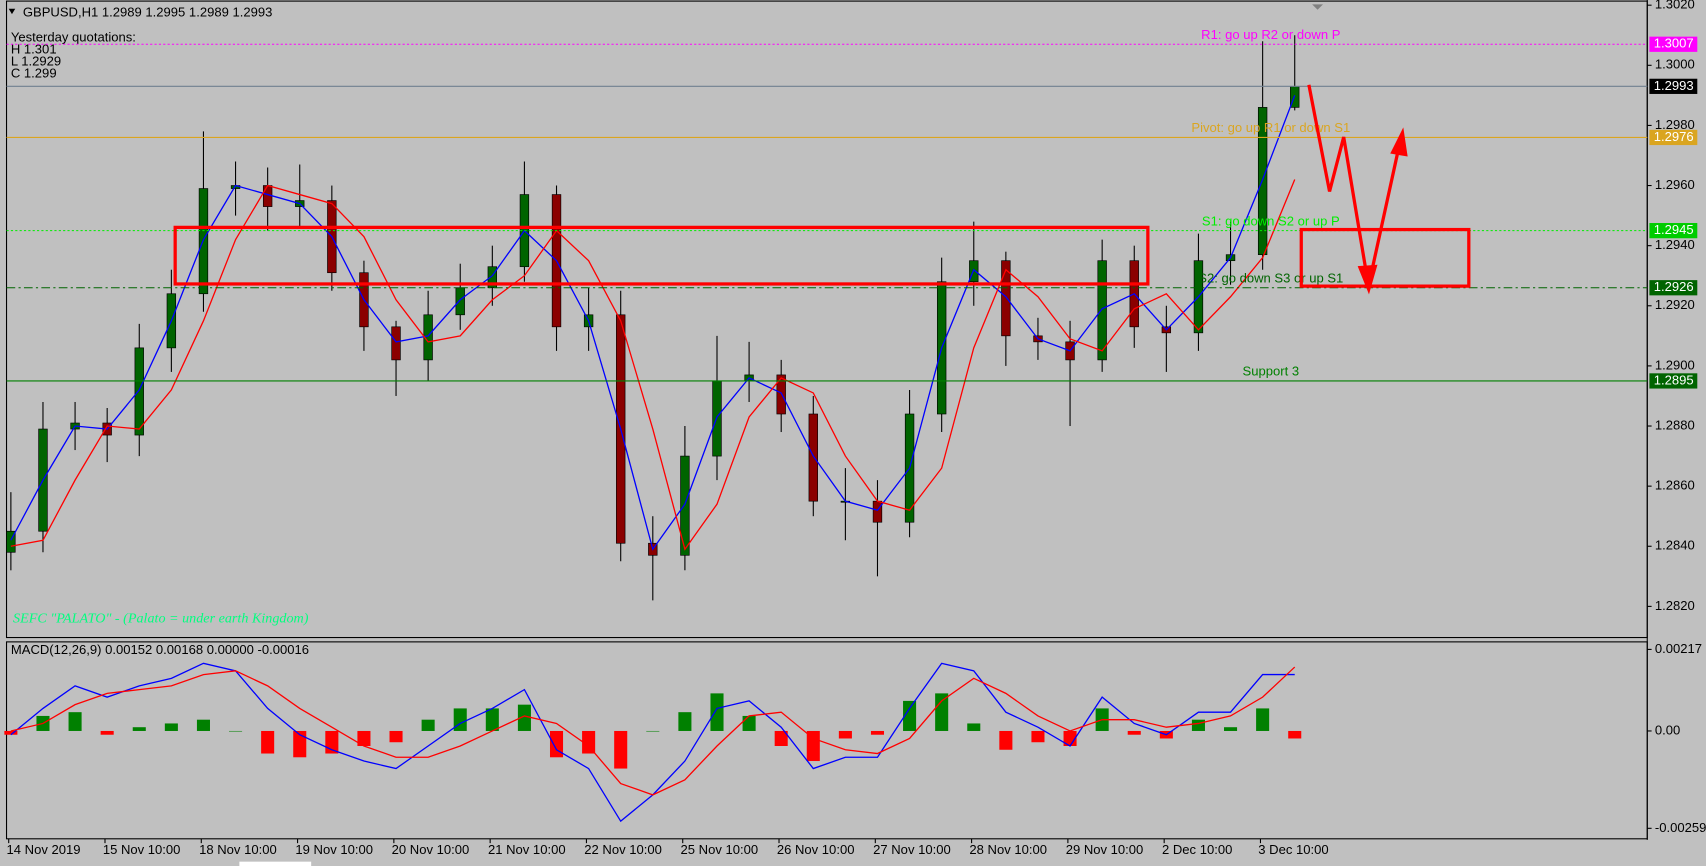  Describe the element at coordinates (1667, 729) in the screenshot. I see `y-tick-label: 0.00` at that location.